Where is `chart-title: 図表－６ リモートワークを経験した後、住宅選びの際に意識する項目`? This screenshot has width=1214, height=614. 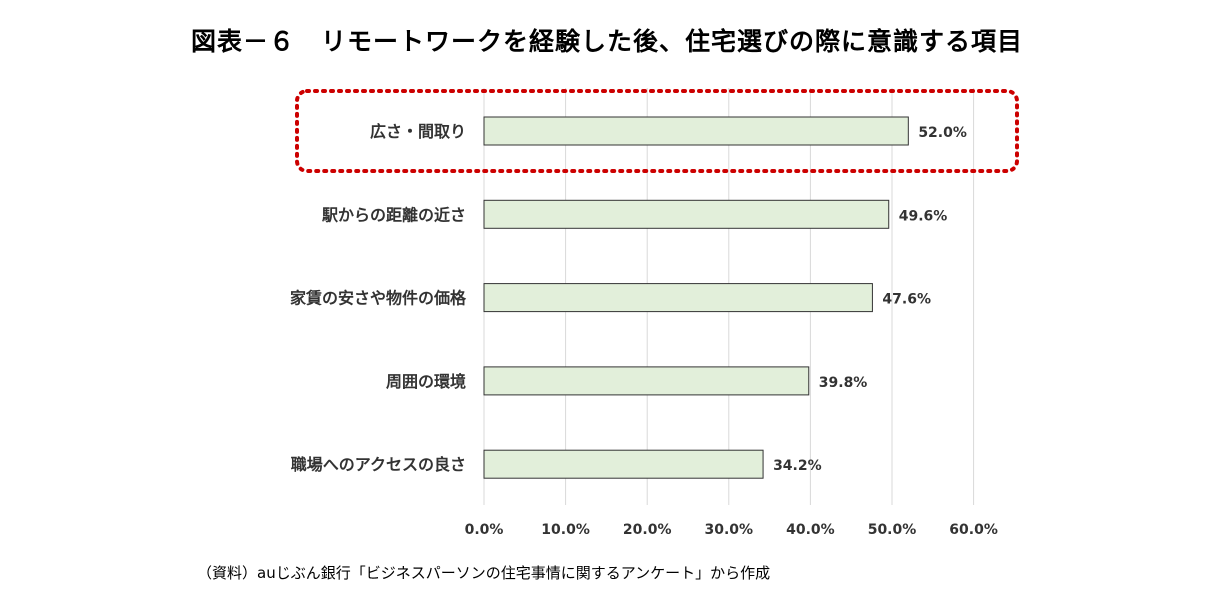
chart-title: 図表－６ リモートワークを経験した後、住宅選びの際に意識する項目 is located at coordinates (606, 41).